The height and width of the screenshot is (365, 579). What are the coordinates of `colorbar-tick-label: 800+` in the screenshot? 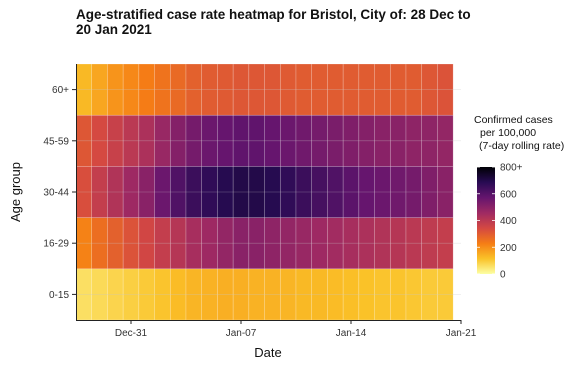 It's located at (511, 168).